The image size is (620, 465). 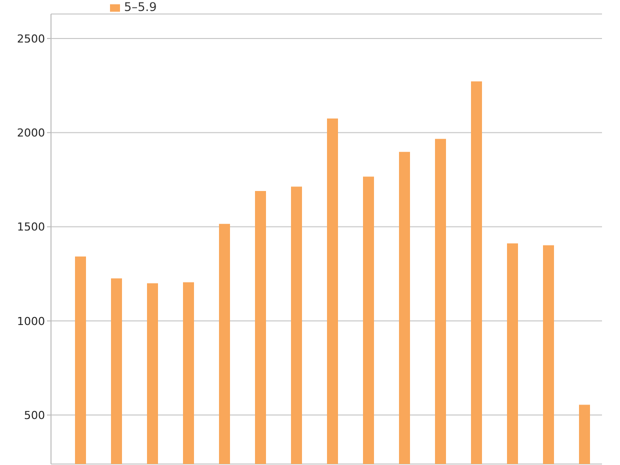 I want to click on y-tick-label: 2000, so click(x=31, y=133).